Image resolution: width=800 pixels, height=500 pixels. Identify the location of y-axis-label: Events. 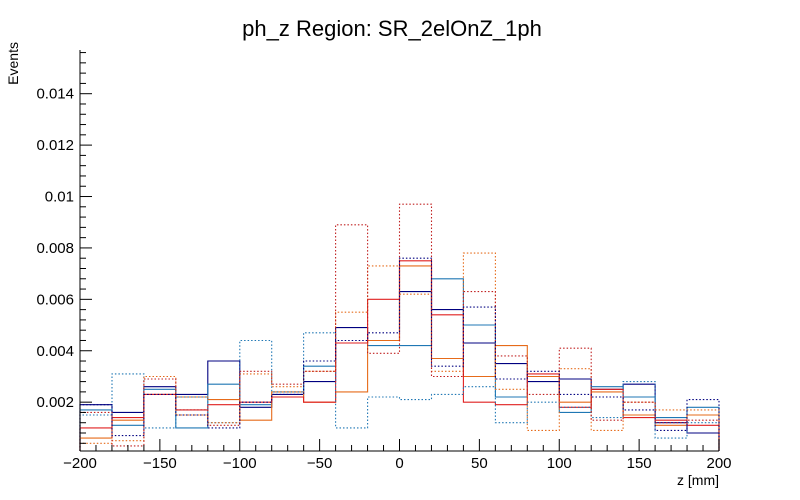
(13, 63).